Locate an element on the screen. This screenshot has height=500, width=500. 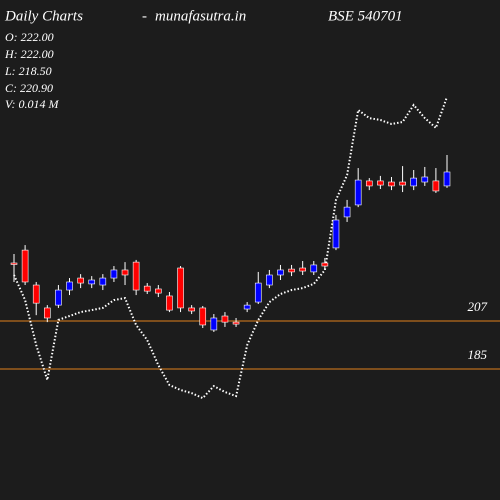
symbol: BSE 540701 is located at coordinates (365, 16).